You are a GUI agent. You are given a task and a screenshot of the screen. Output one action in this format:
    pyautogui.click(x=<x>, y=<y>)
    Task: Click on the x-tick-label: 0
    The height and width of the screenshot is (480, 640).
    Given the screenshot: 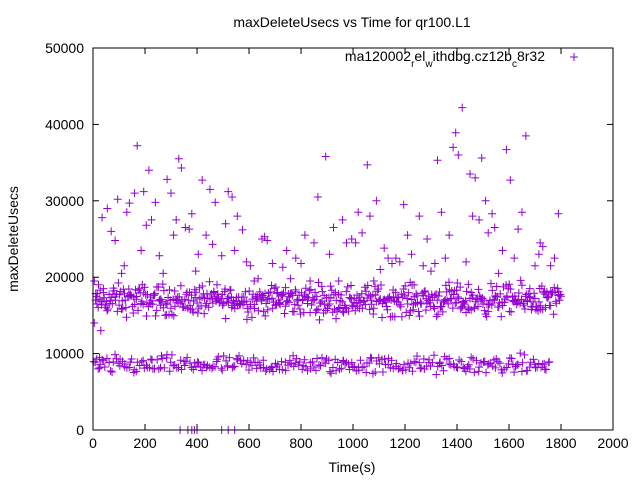 What is the action you would take?
    pyautogui.click(x=93, y=443)
    